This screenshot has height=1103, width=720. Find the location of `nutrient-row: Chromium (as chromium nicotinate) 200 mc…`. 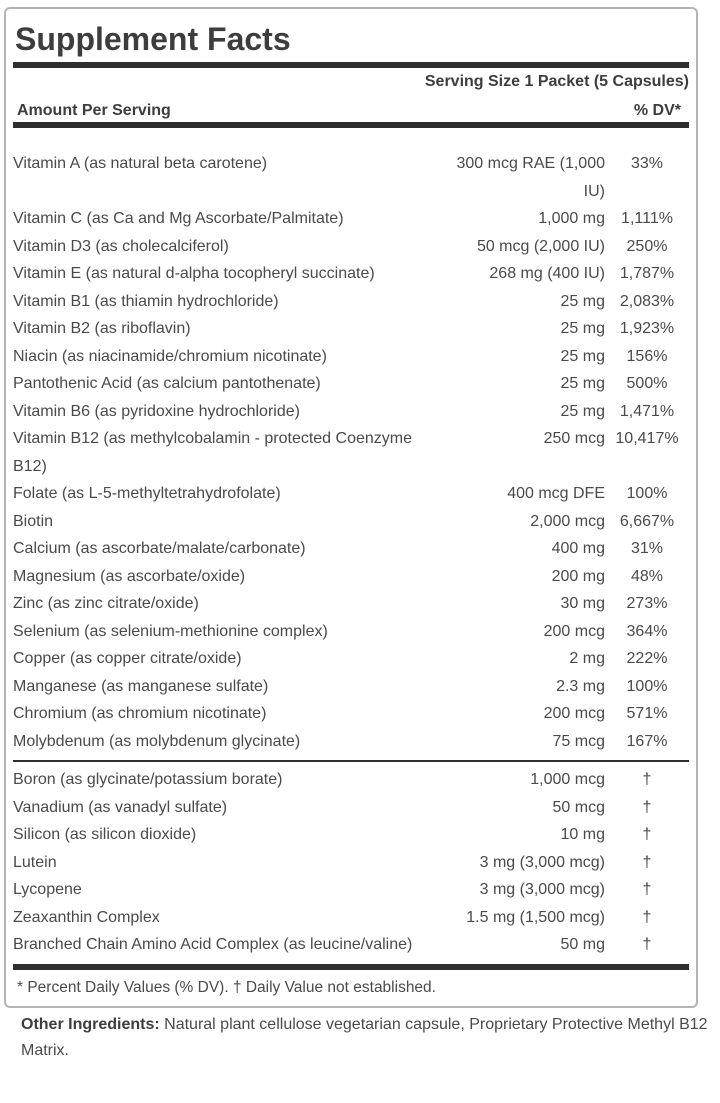

nutrient-row: Chromium (as chromium nicotinate) 200 mc… is located at coordinates (351, 714).